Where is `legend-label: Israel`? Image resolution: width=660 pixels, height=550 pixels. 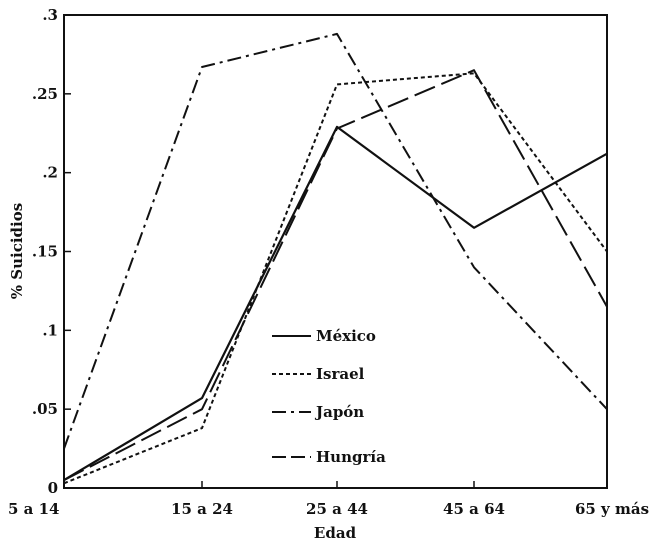 legend-label: Israel is located at coordinates (340, 374).